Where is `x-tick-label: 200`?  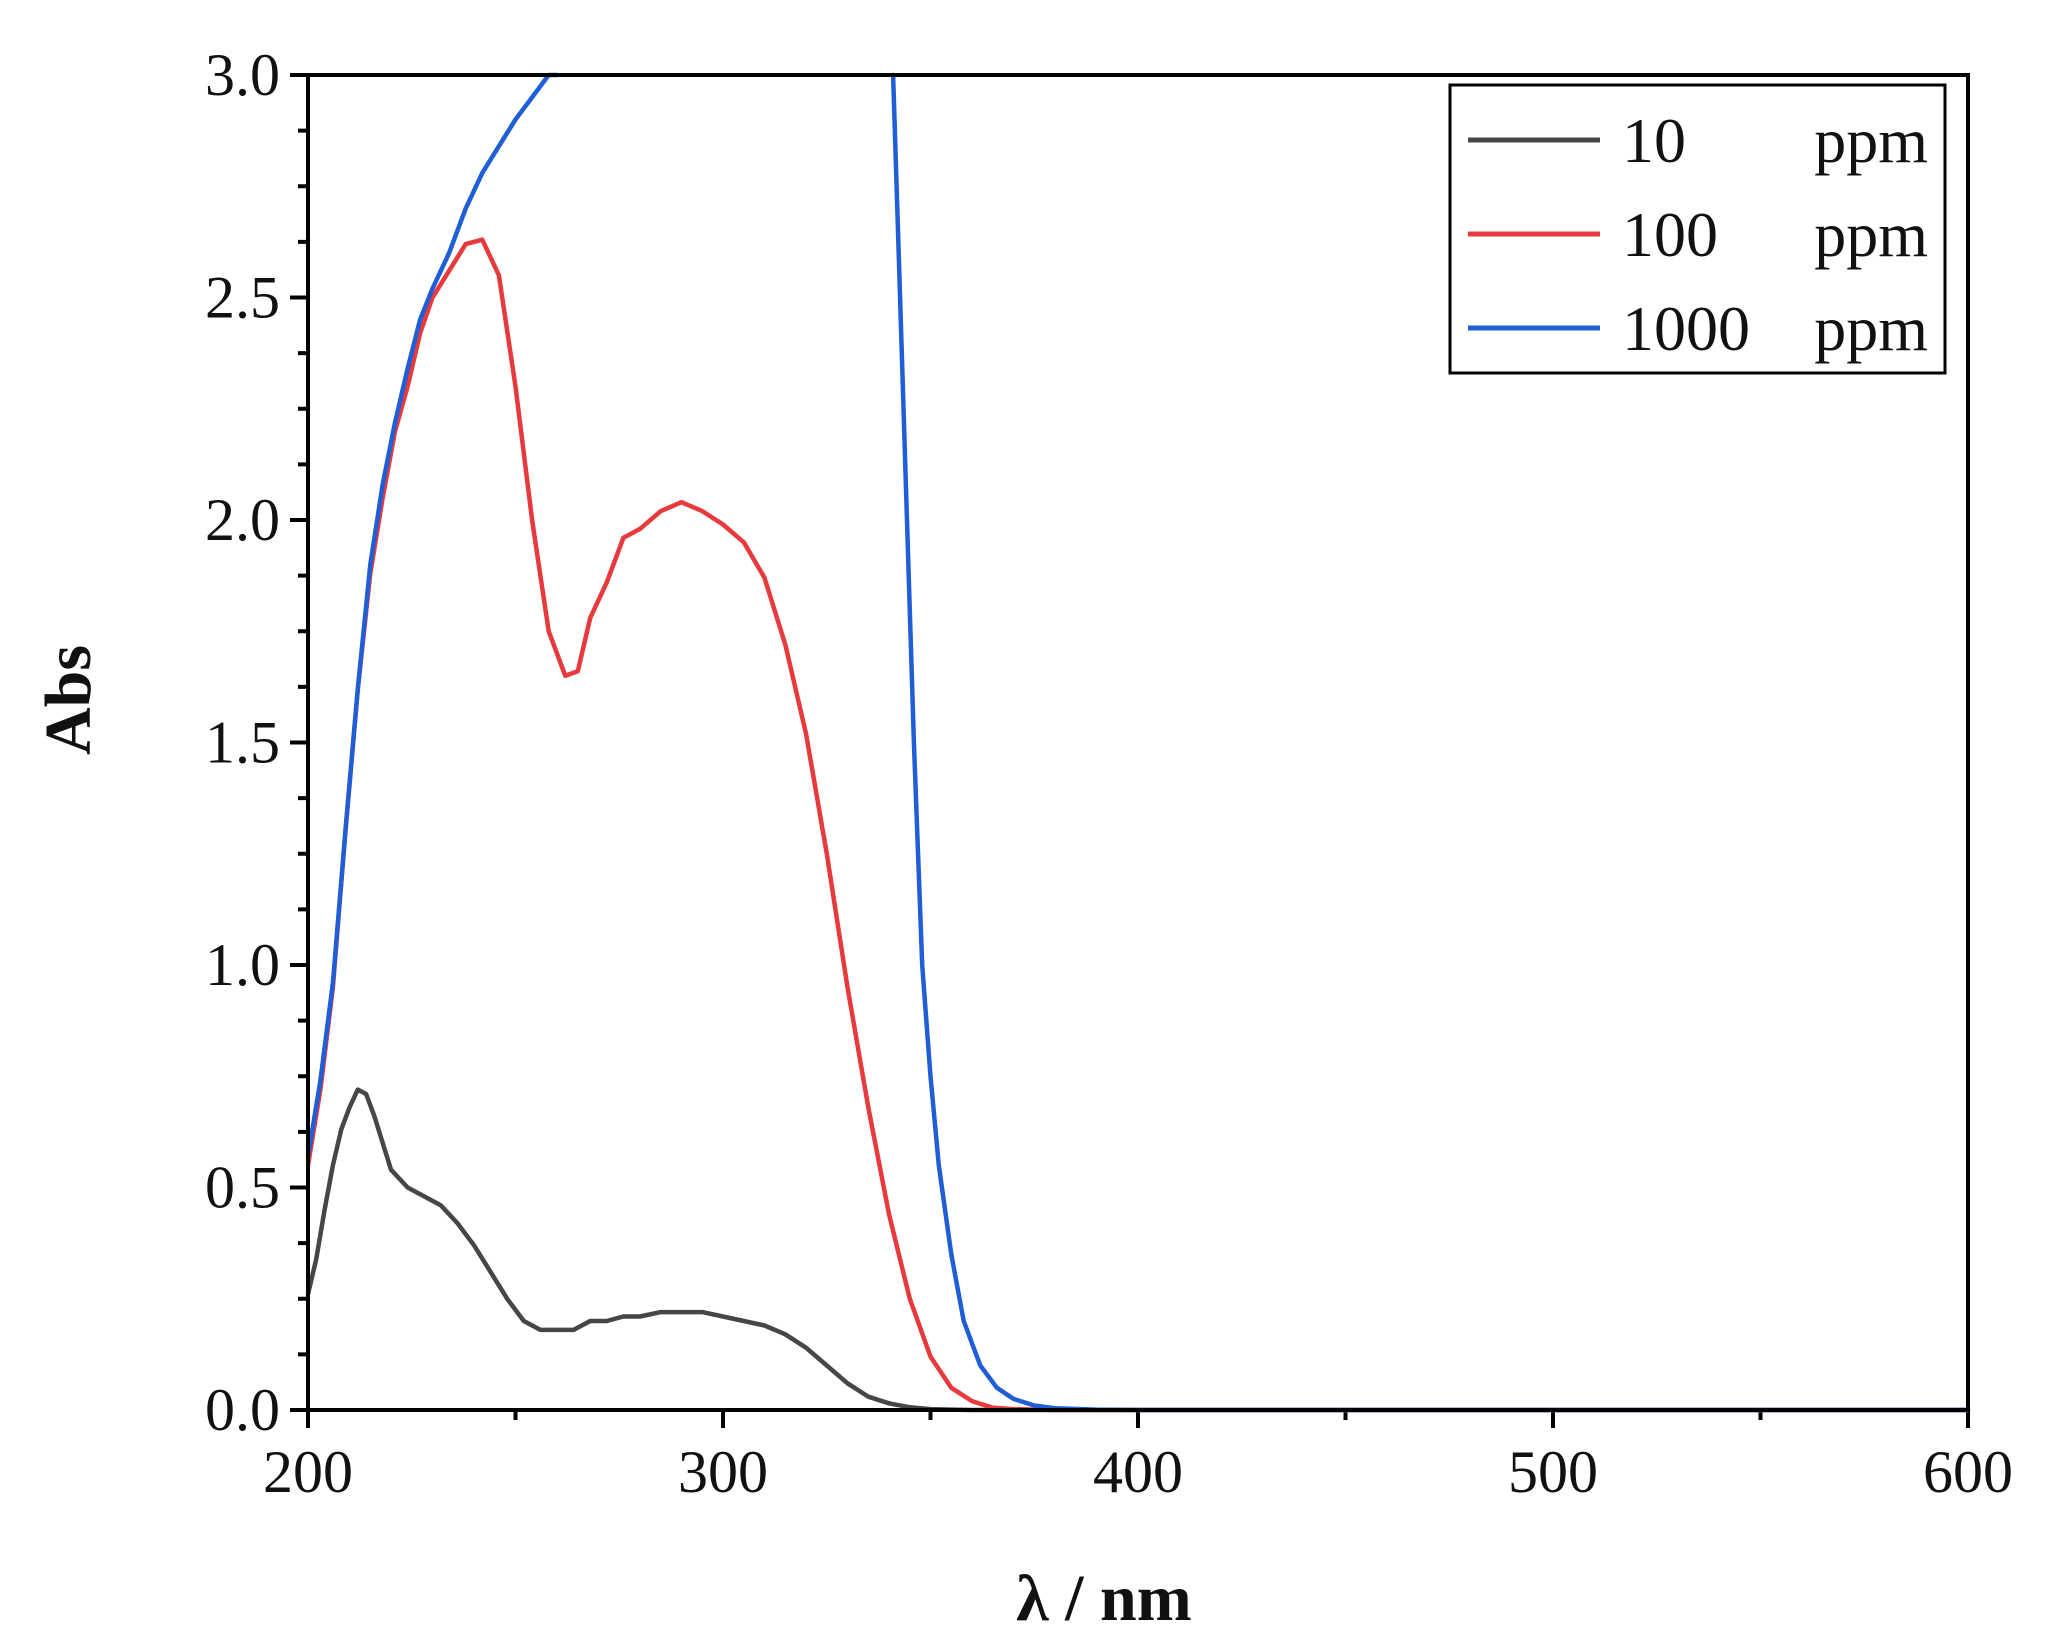
x-tick-label: 200 is located at coordinates (308, 1472).